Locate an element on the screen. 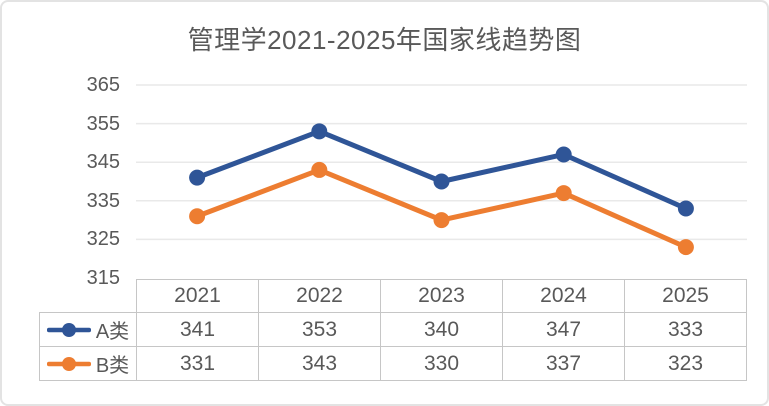 The height and width of the screenshot is (406, 769). value-cell: 353 is located at coordinates (319, 329).